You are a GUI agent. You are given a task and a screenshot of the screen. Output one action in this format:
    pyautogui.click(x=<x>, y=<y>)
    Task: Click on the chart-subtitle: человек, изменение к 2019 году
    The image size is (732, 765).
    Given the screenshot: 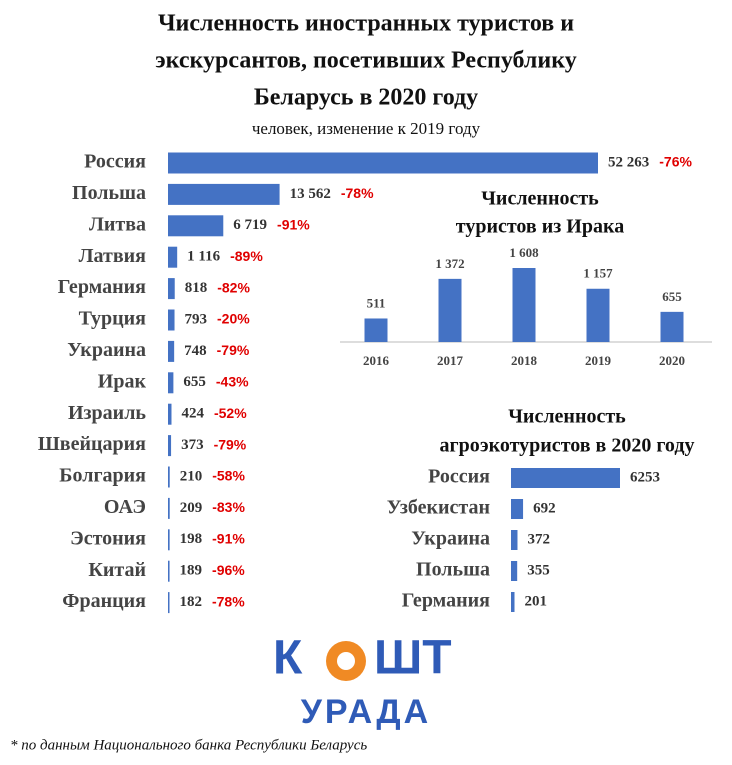 What is the action you would take?
    pyautogui.click(x=366, y=128)
    